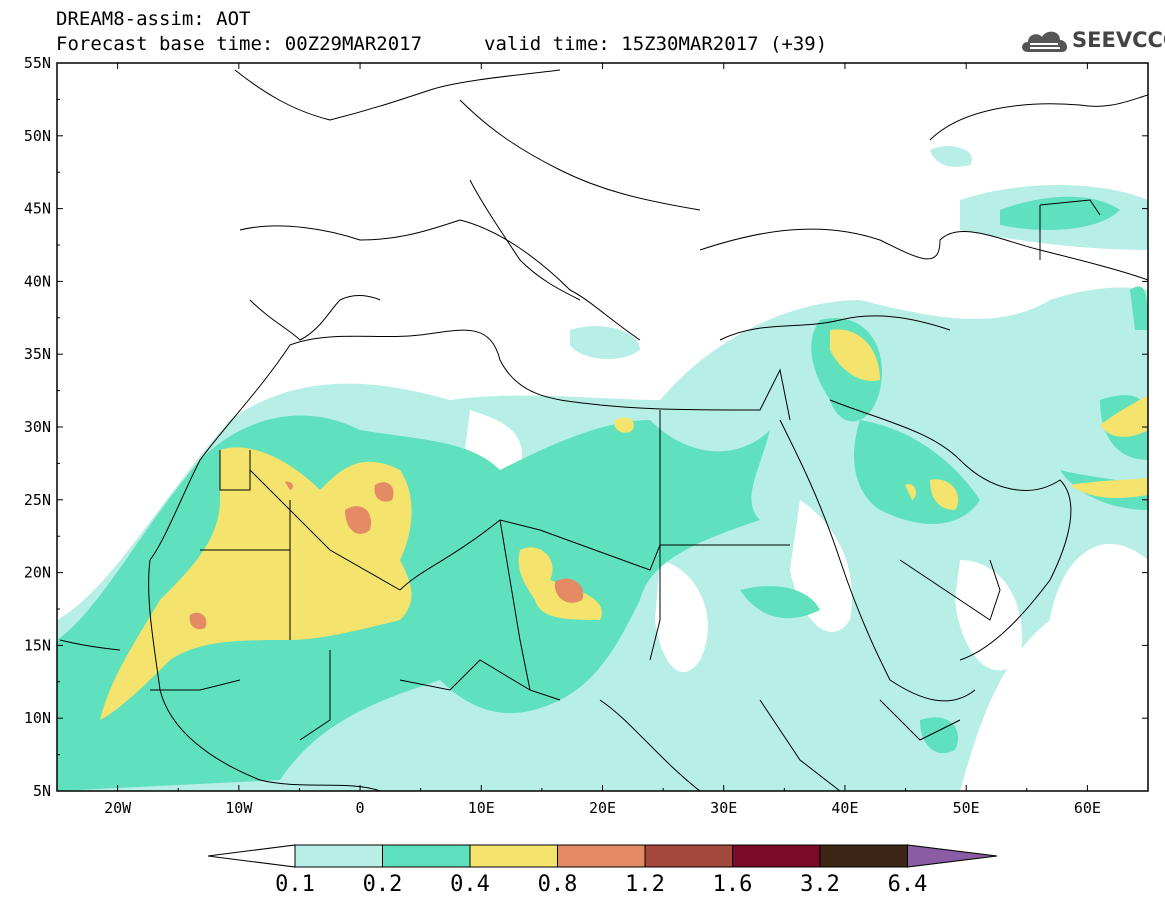  What do you see at coordinates (37, 209) in the screenshot?
I see `lat-tick-label: 45N` at bounding box center [37, 209].